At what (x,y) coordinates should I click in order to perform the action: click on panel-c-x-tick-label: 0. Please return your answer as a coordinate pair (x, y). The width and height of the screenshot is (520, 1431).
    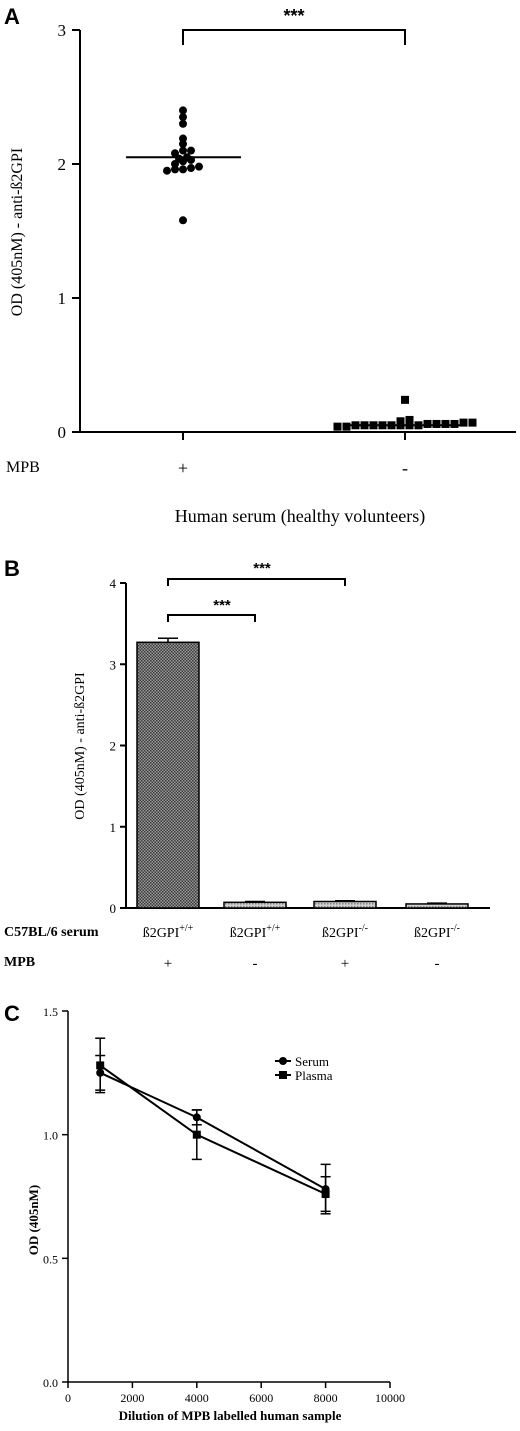
    Looking at the image, I should click on (68, 1398).